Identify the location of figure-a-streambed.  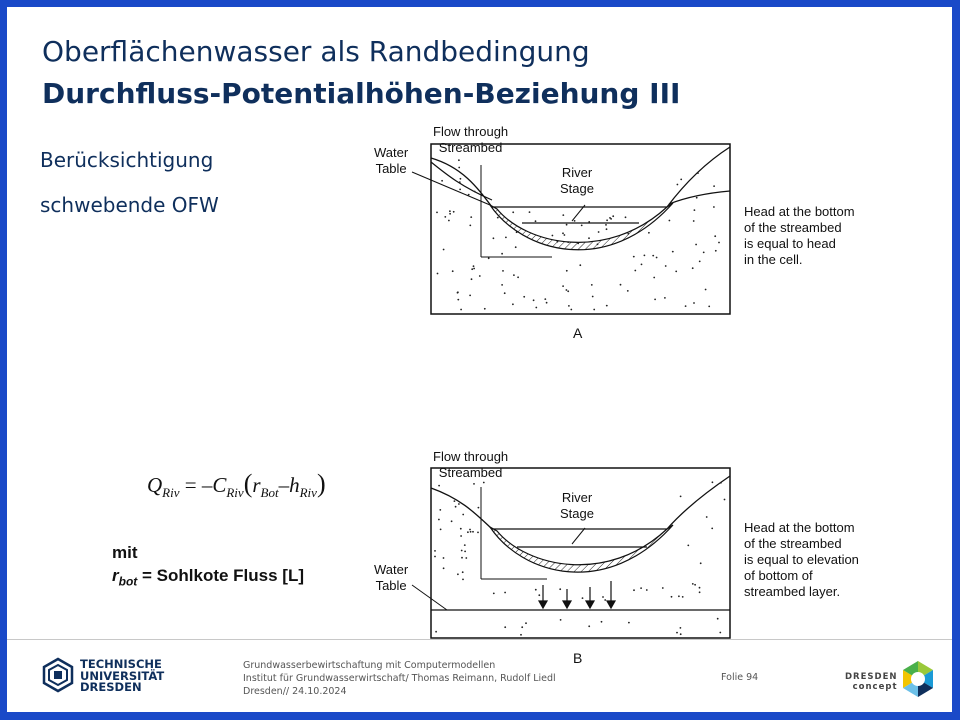
(581, 226).